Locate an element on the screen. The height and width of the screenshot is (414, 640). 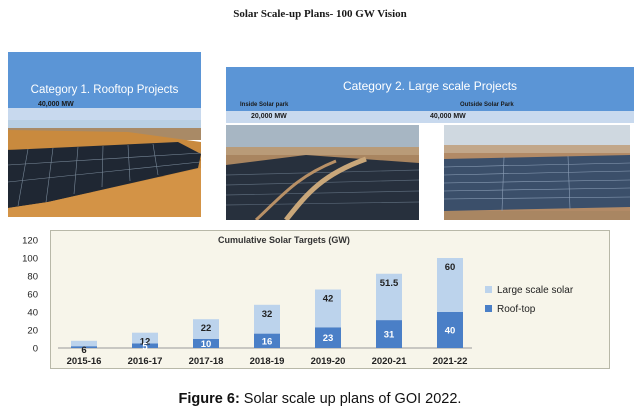
rooftop-solar-photo is located at coordinates (104, 168).